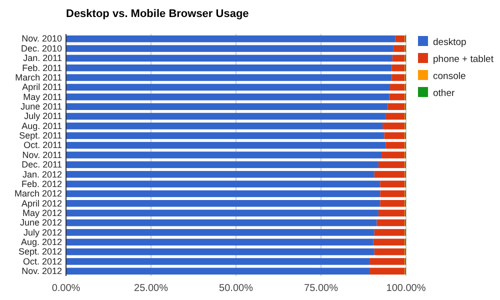  Describe the element at coordinates (38, 77) in the screenshot. I see `y-tick-label: March 2011` at that location.